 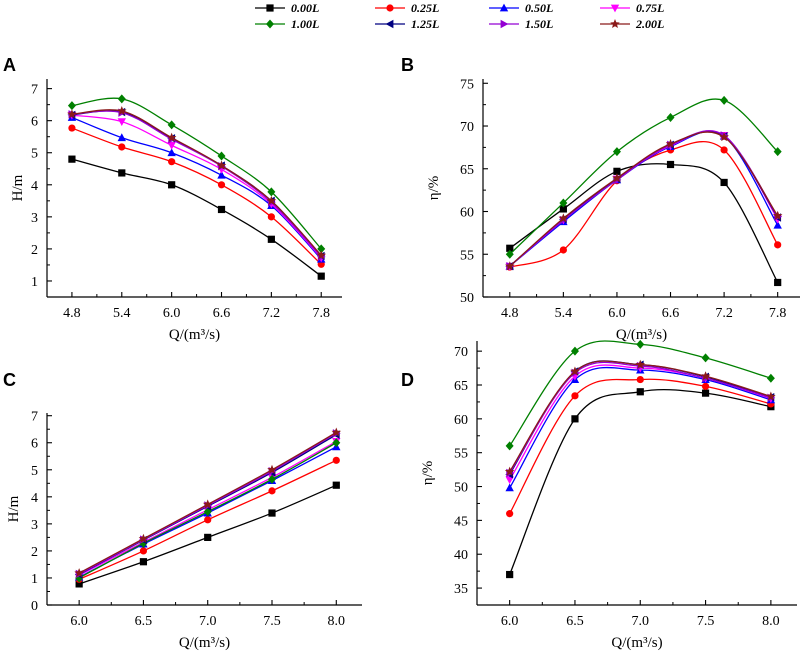 I want to click on legend-item: 2.00L, so click(x=632, y=24).